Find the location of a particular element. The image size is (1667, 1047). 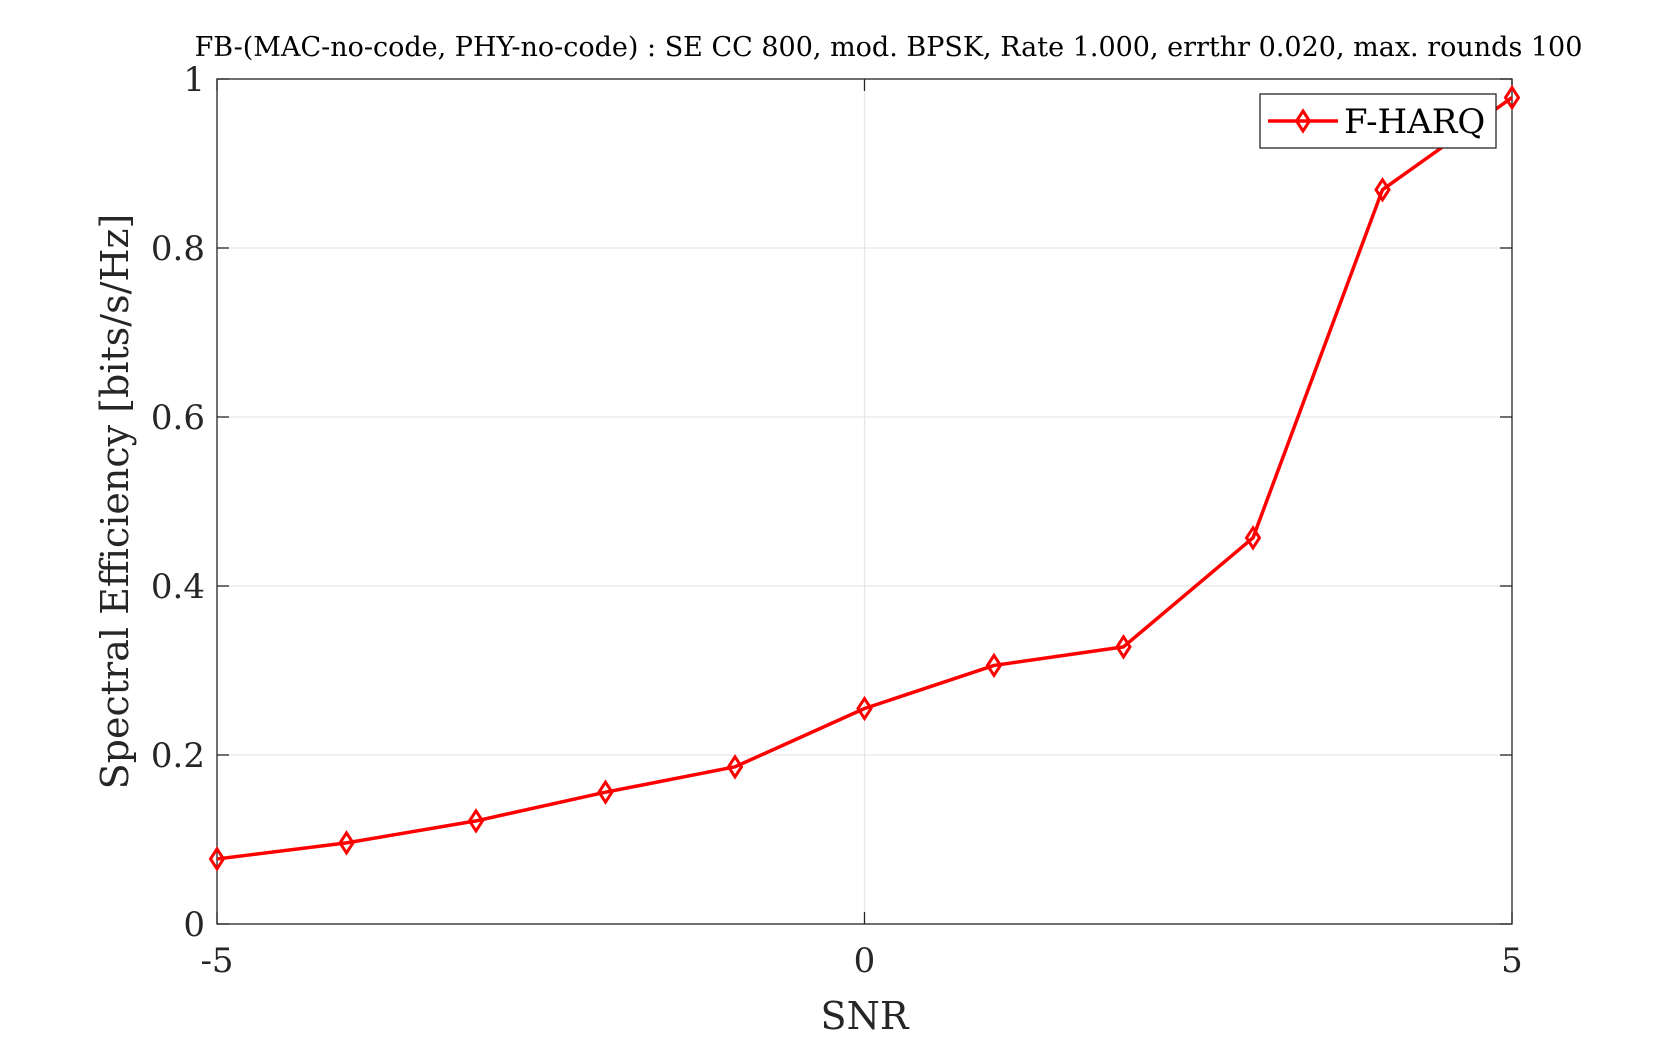

y-tick-label: 0.4 is located at coordinates (178, 587).